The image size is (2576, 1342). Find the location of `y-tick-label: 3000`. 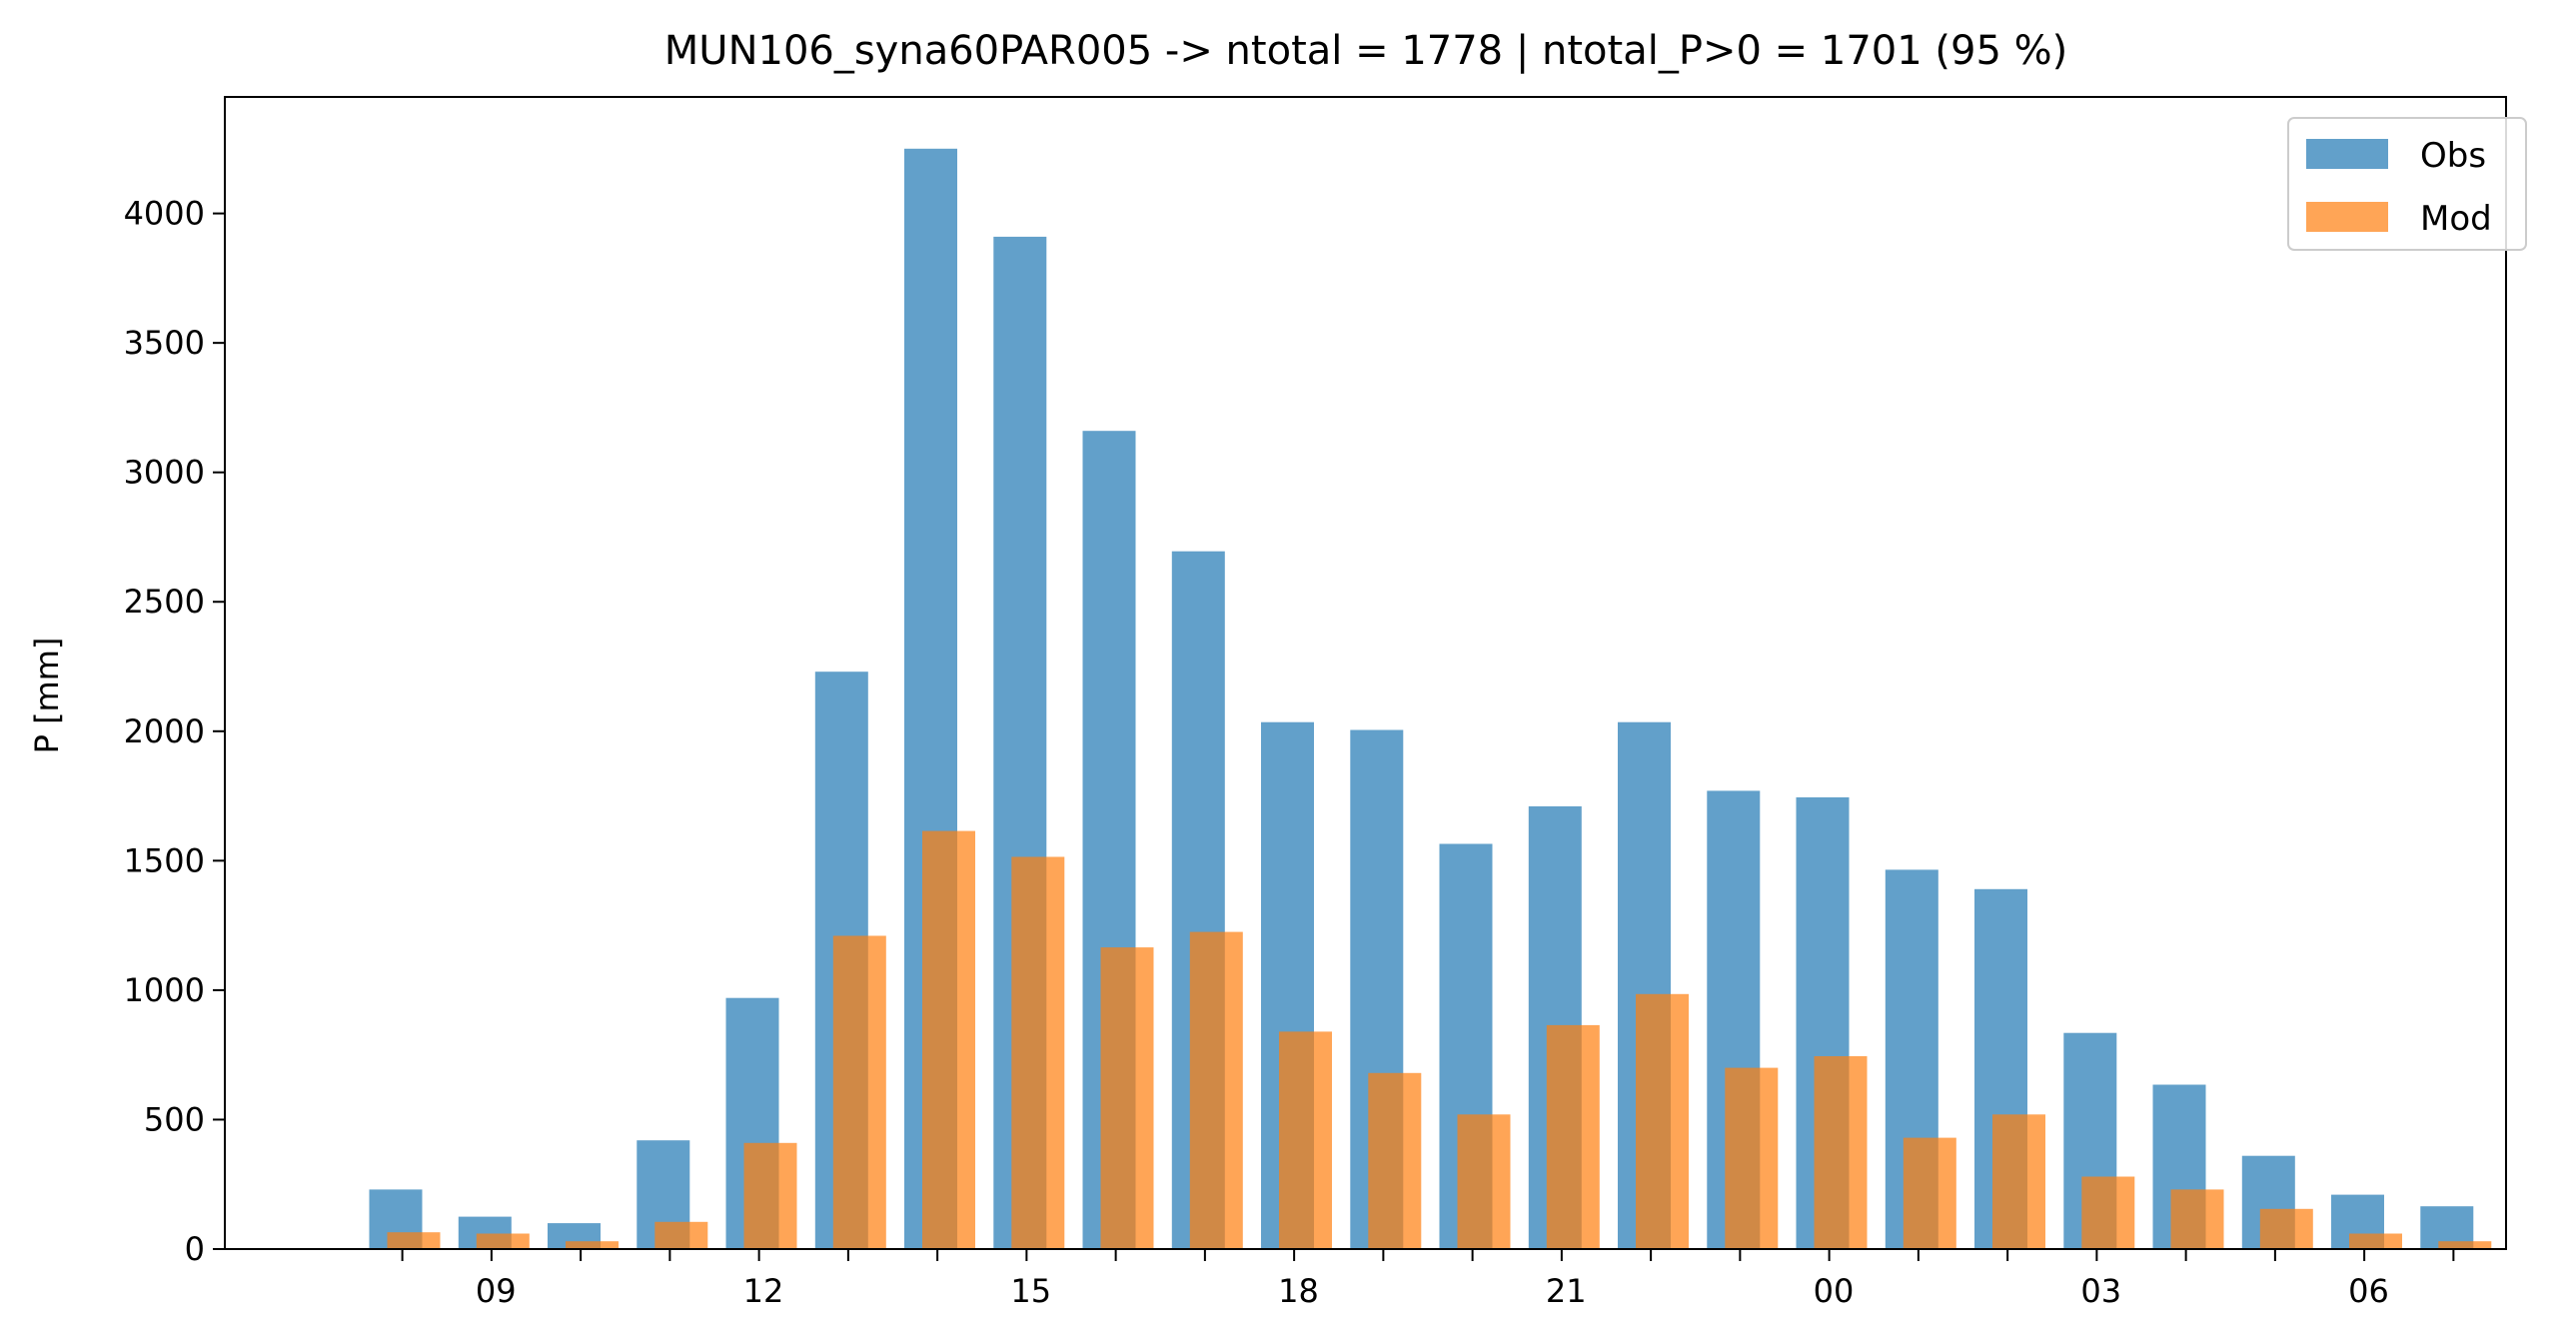

y-tick-label: 3000 is located at coordinates (164, 473).